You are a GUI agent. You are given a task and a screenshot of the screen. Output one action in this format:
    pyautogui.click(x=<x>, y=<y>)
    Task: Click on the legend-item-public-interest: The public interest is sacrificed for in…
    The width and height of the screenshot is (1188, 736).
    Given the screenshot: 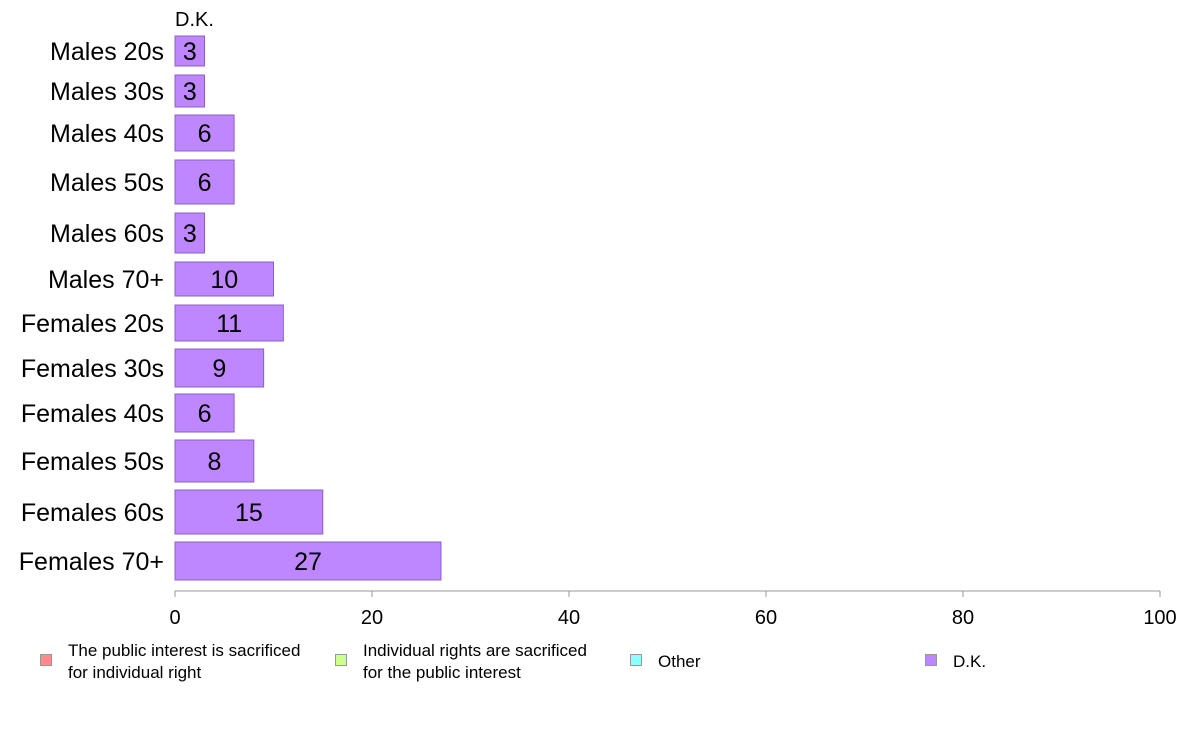 What is the action you would take?
    pyautogui.click(x=170, y=662)
    